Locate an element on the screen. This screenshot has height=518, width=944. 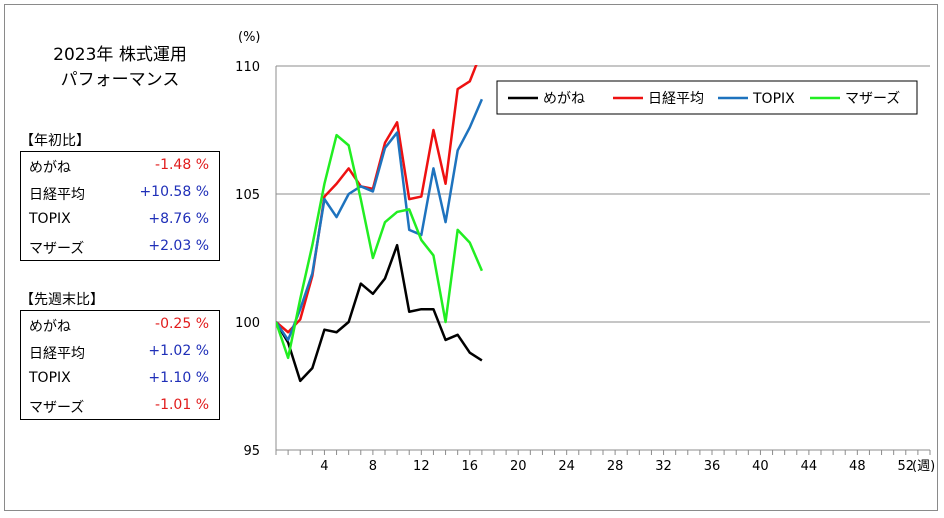
x-tick-label: 20 is located at coordinates (518, 466).